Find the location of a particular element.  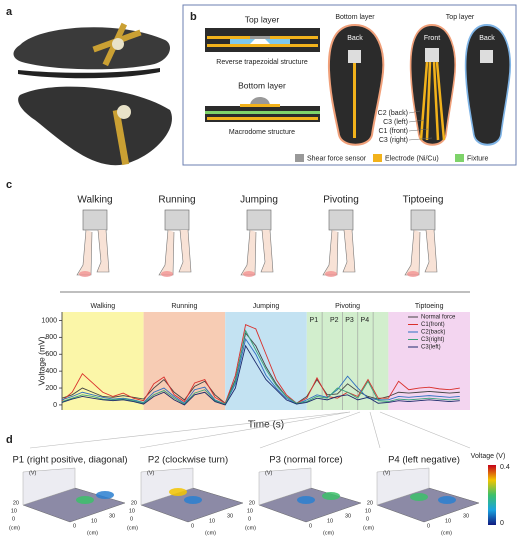

panel-label: c is located at coordinates (9, 185).